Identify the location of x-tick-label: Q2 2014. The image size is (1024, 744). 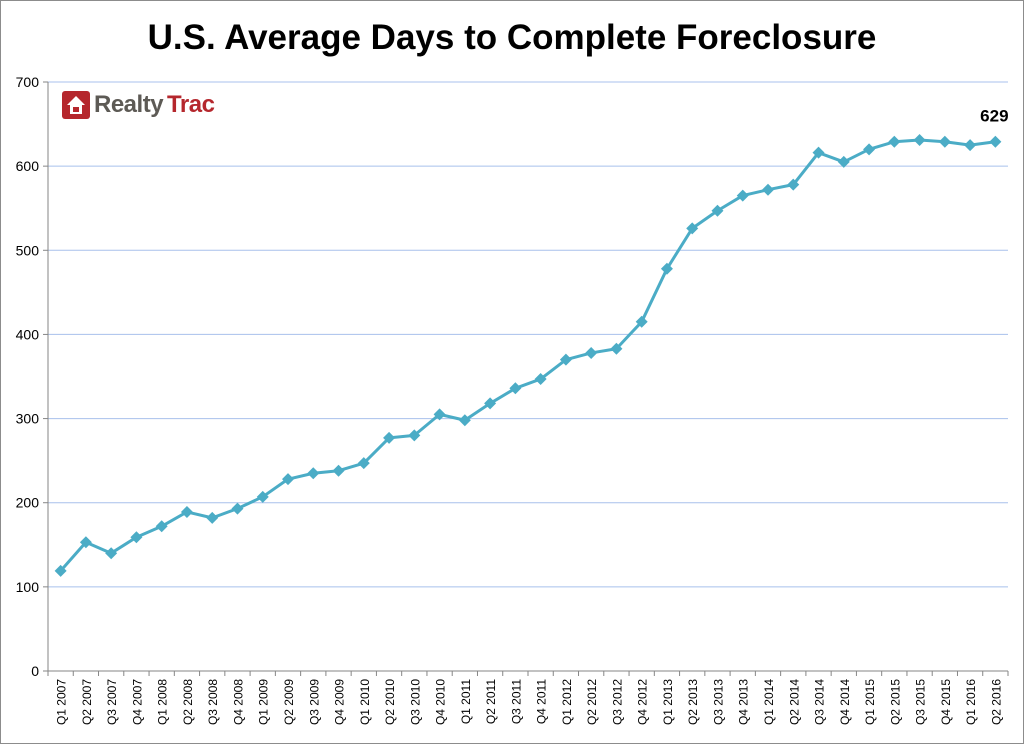
(794, 702).